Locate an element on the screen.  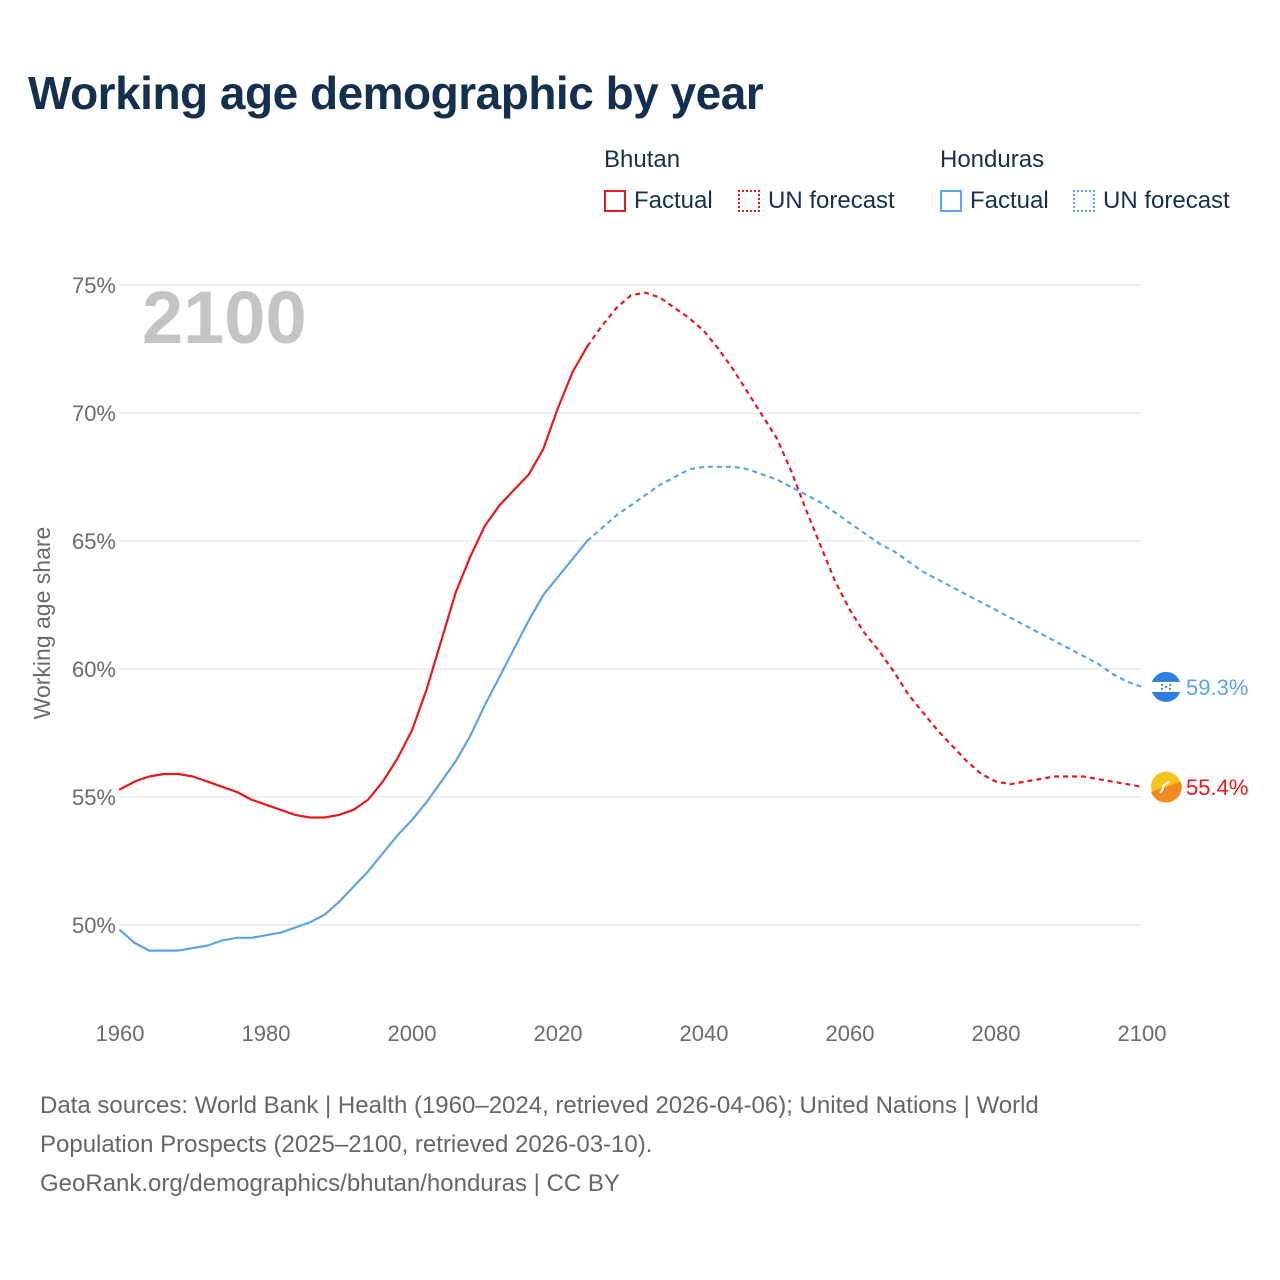
legend-title-honduras: Honduras is located at coordinates (992, 159).